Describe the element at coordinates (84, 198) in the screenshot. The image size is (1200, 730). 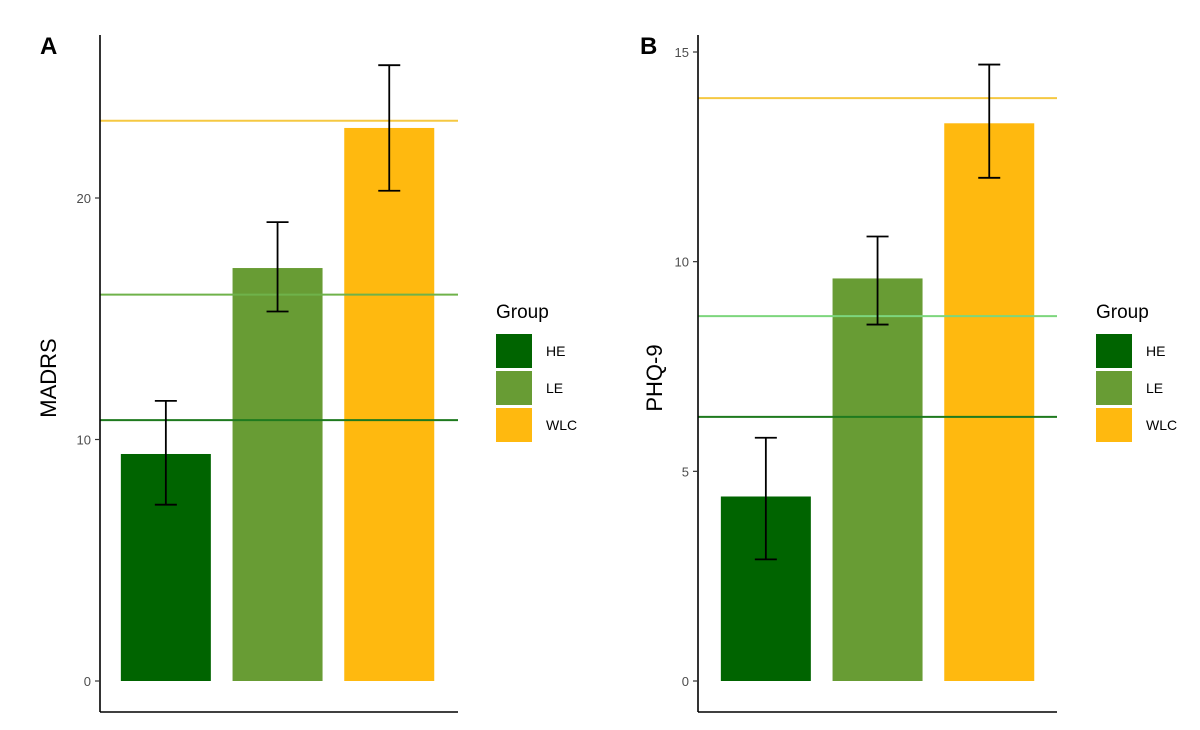
I see `y-tick-label: 20` at that location.